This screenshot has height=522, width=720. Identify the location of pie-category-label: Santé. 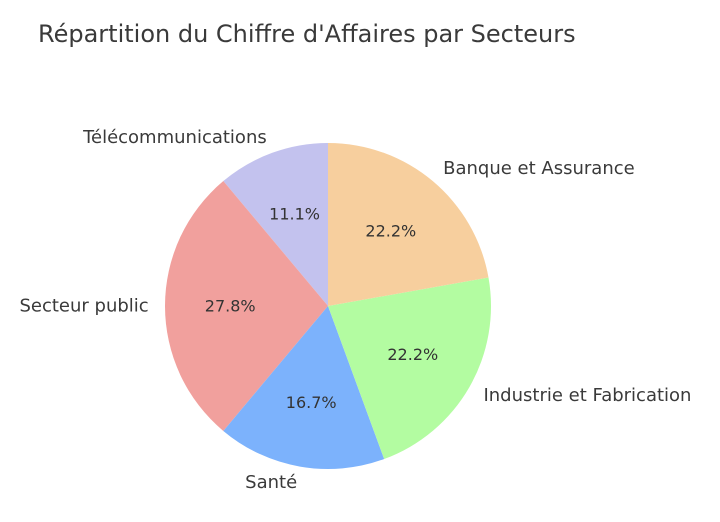
(271, 482).